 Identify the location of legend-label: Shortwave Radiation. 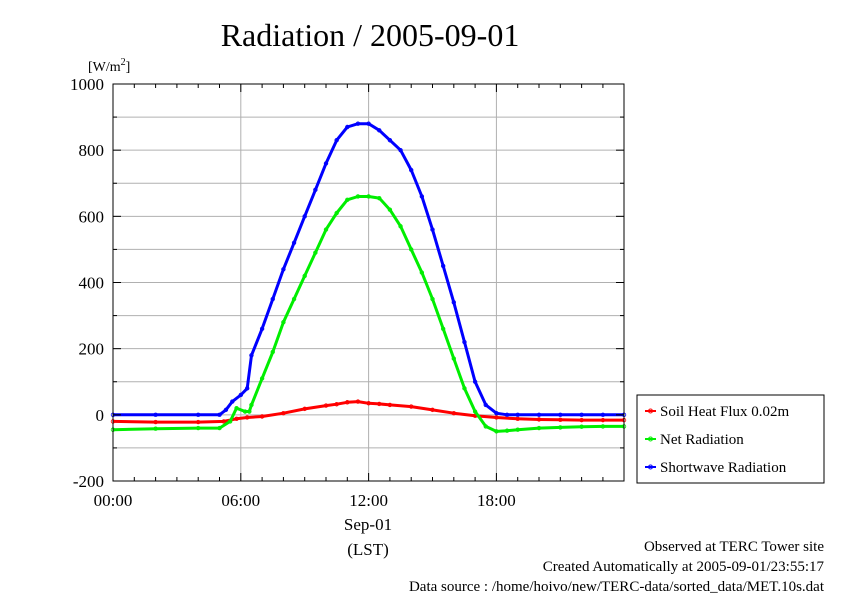
(723, 468).